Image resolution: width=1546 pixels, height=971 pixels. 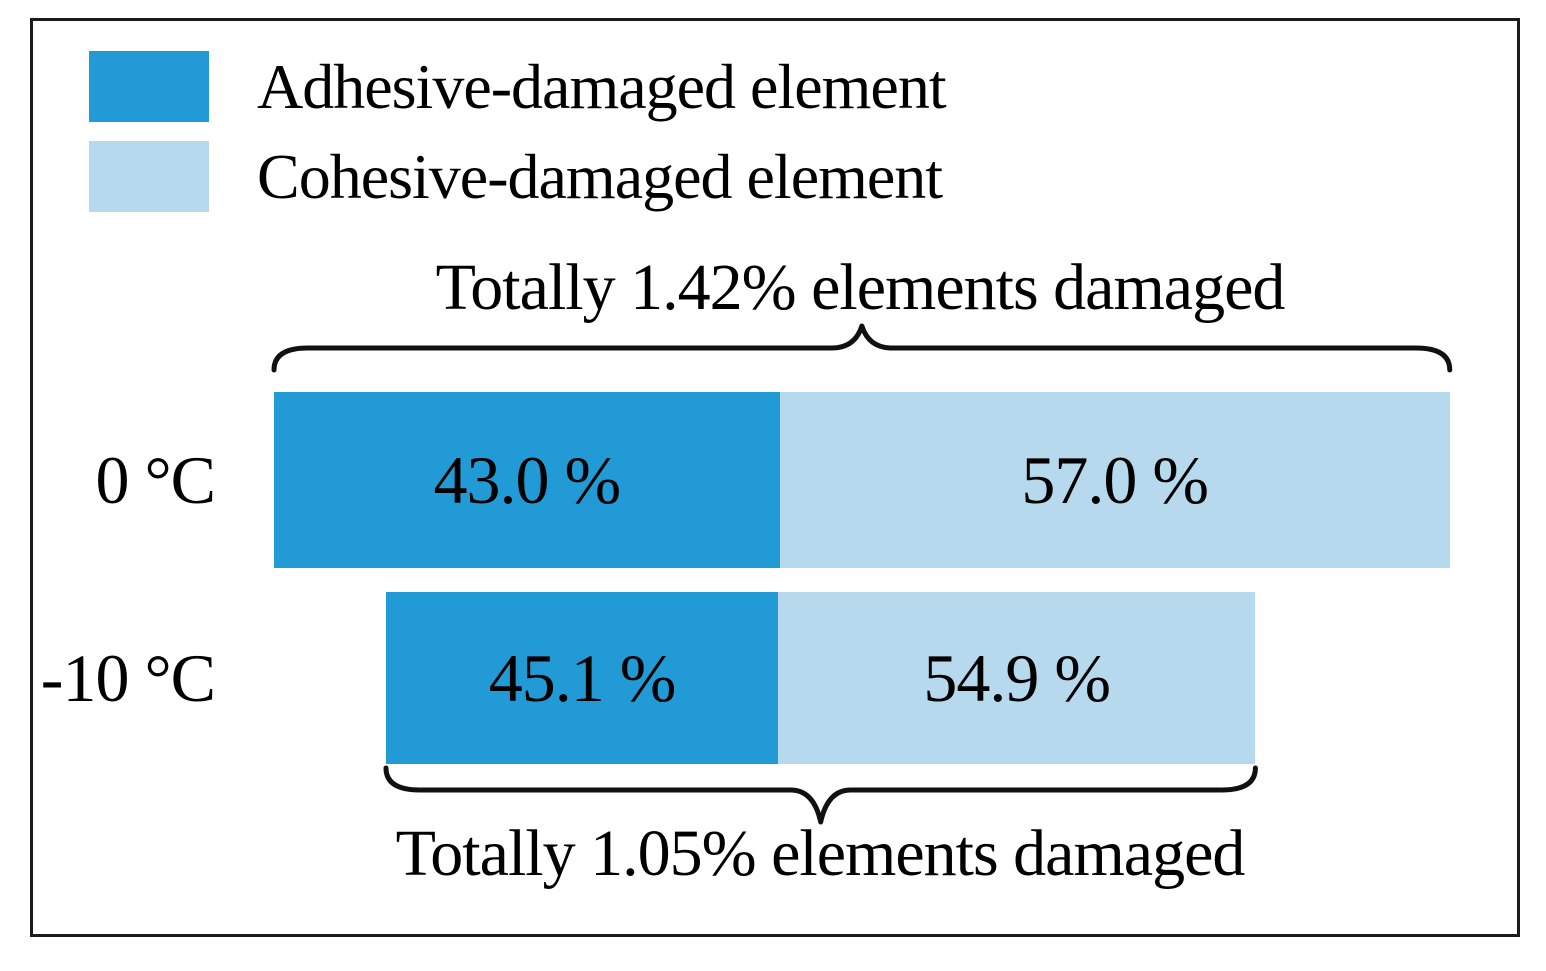 I want to click on bar-minus10c-cohesive-segment: 54.9 %, so click(x=1017, y=678).